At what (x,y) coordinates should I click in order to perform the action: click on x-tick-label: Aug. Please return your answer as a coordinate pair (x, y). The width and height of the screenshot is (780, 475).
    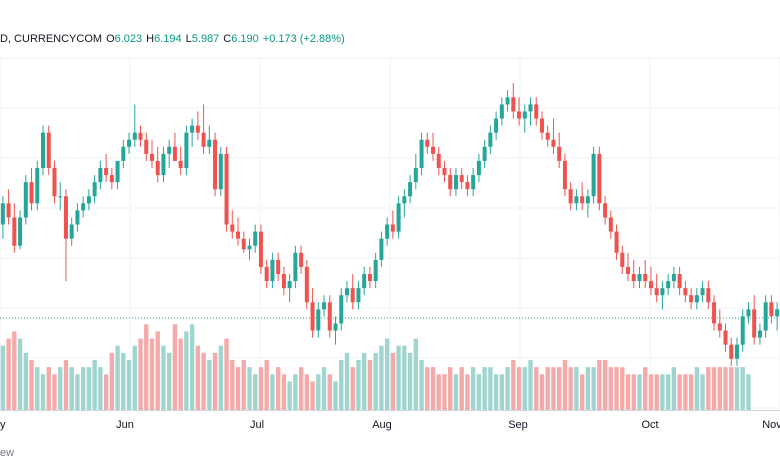
    Looking at the image, I should click on (382, 425).